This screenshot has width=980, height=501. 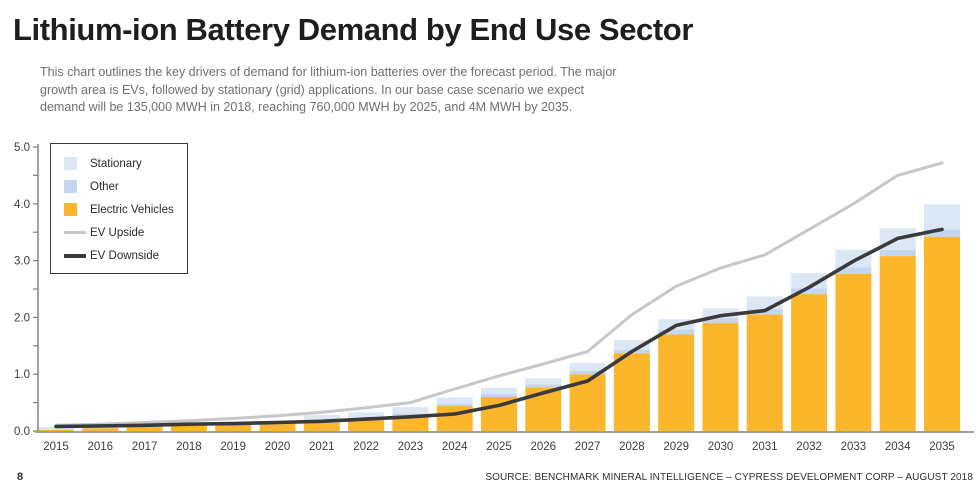 I want to click on bar-segment-2026-stationary, so click(x=543, y=381).